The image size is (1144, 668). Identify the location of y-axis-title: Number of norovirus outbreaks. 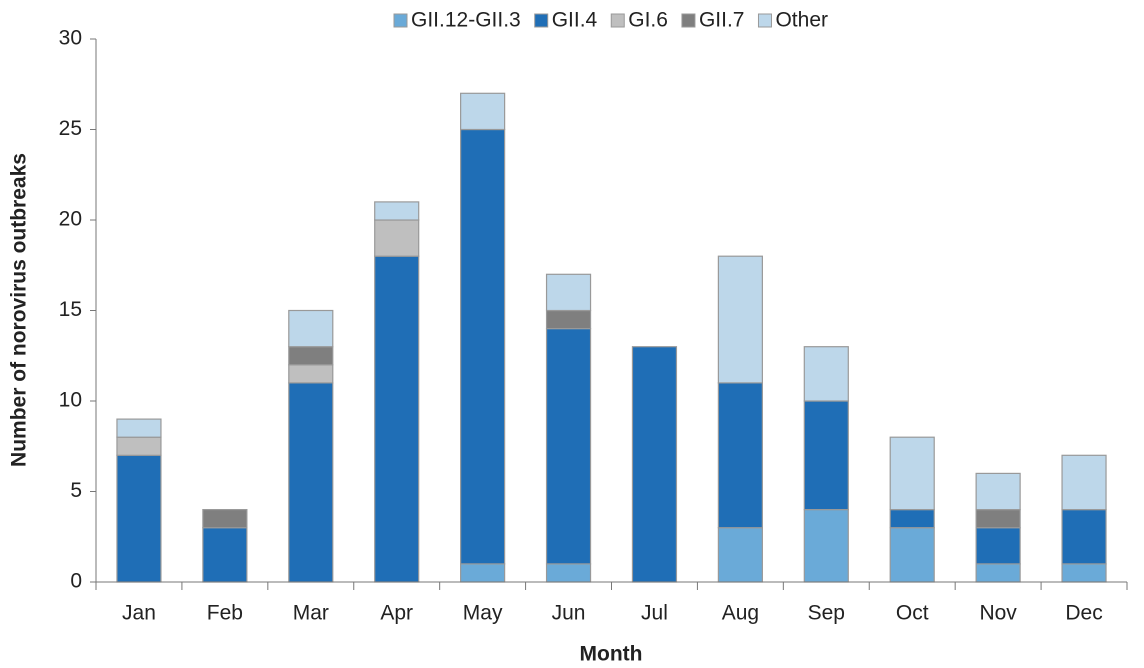
(19, 310).